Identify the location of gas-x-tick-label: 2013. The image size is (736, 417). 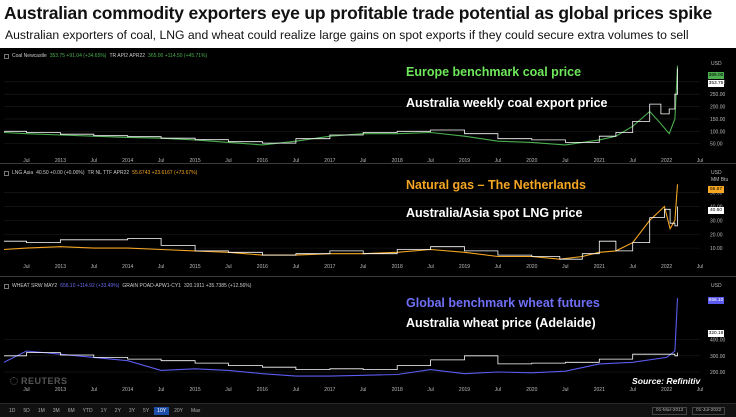
(60, 267).